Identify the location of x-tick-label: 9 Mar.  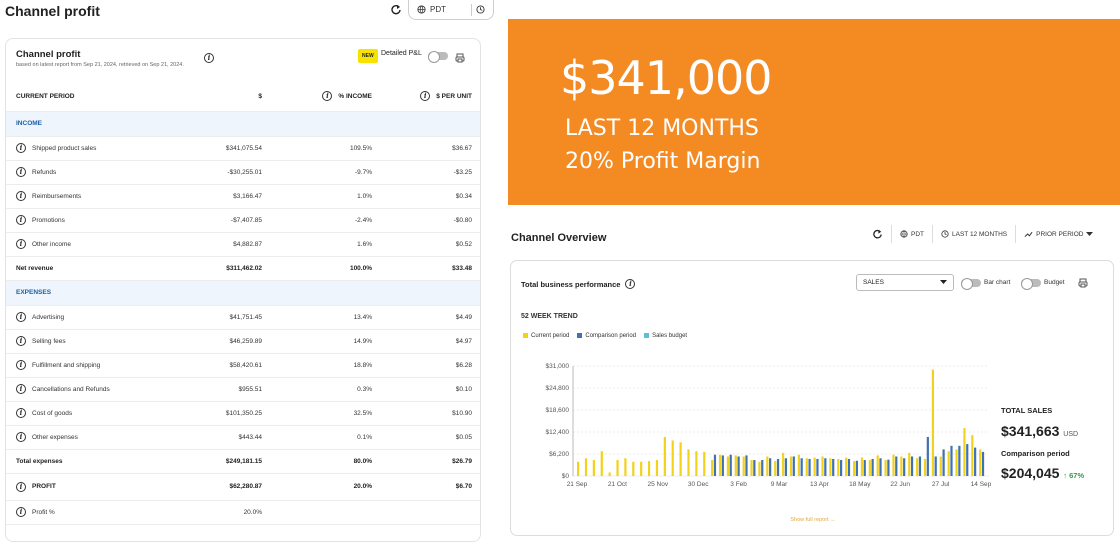
(779, 484).